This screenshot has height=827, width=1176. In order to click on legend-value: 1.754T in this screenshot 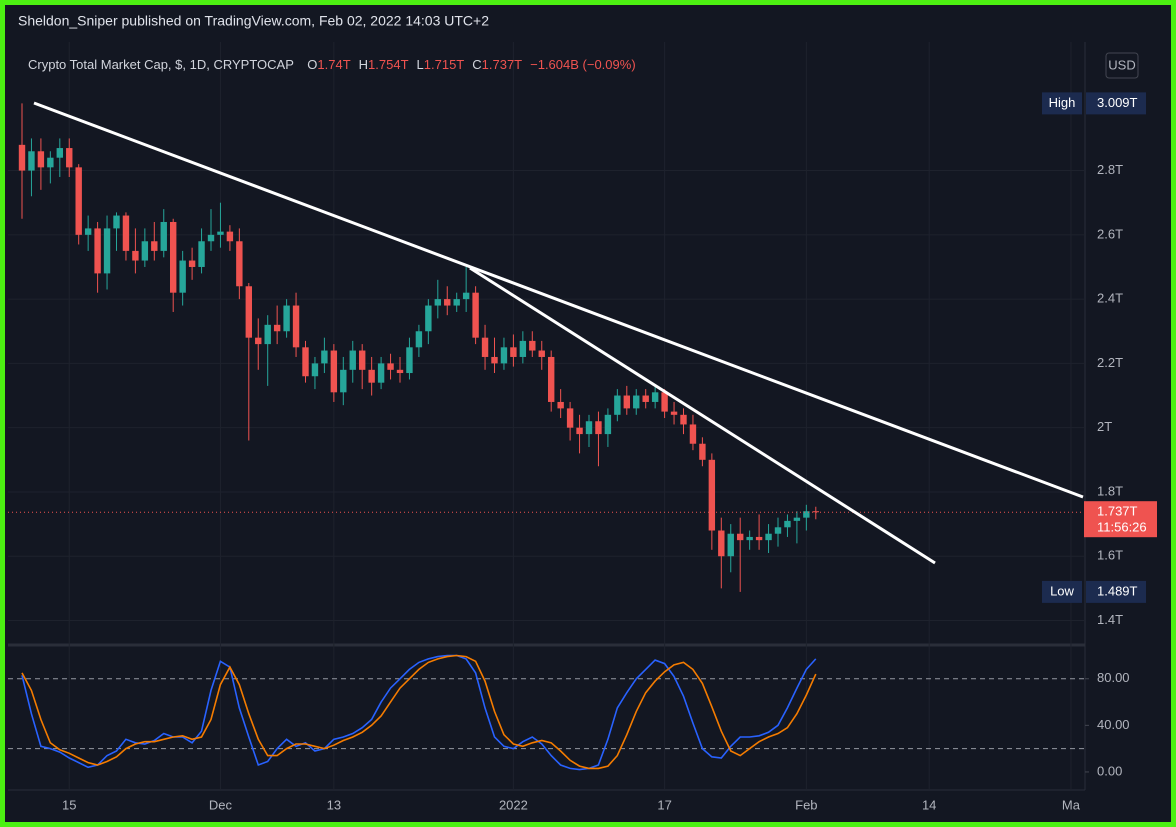, I will do `click(388, 64)`.